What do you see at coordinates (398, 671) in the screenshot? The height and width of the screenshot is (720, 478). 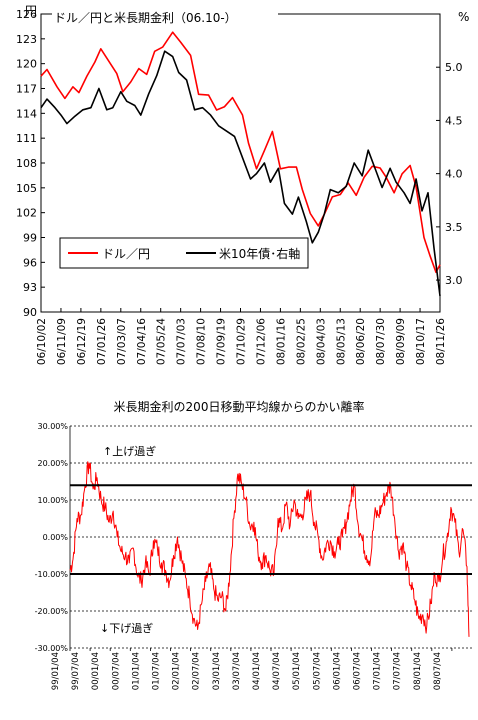 I see `bottom-x-tick-label: 07/07/04` at bounding box center [398, 671].